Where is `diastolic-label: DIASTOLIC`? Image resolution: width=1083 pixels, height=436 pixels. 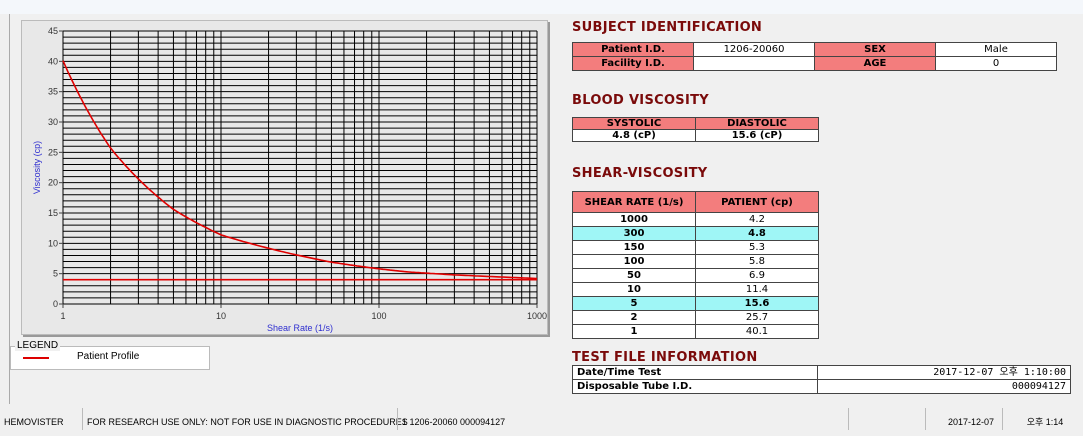
diastolic-label: DIASTOLIC is located at coordinates (757, 123).